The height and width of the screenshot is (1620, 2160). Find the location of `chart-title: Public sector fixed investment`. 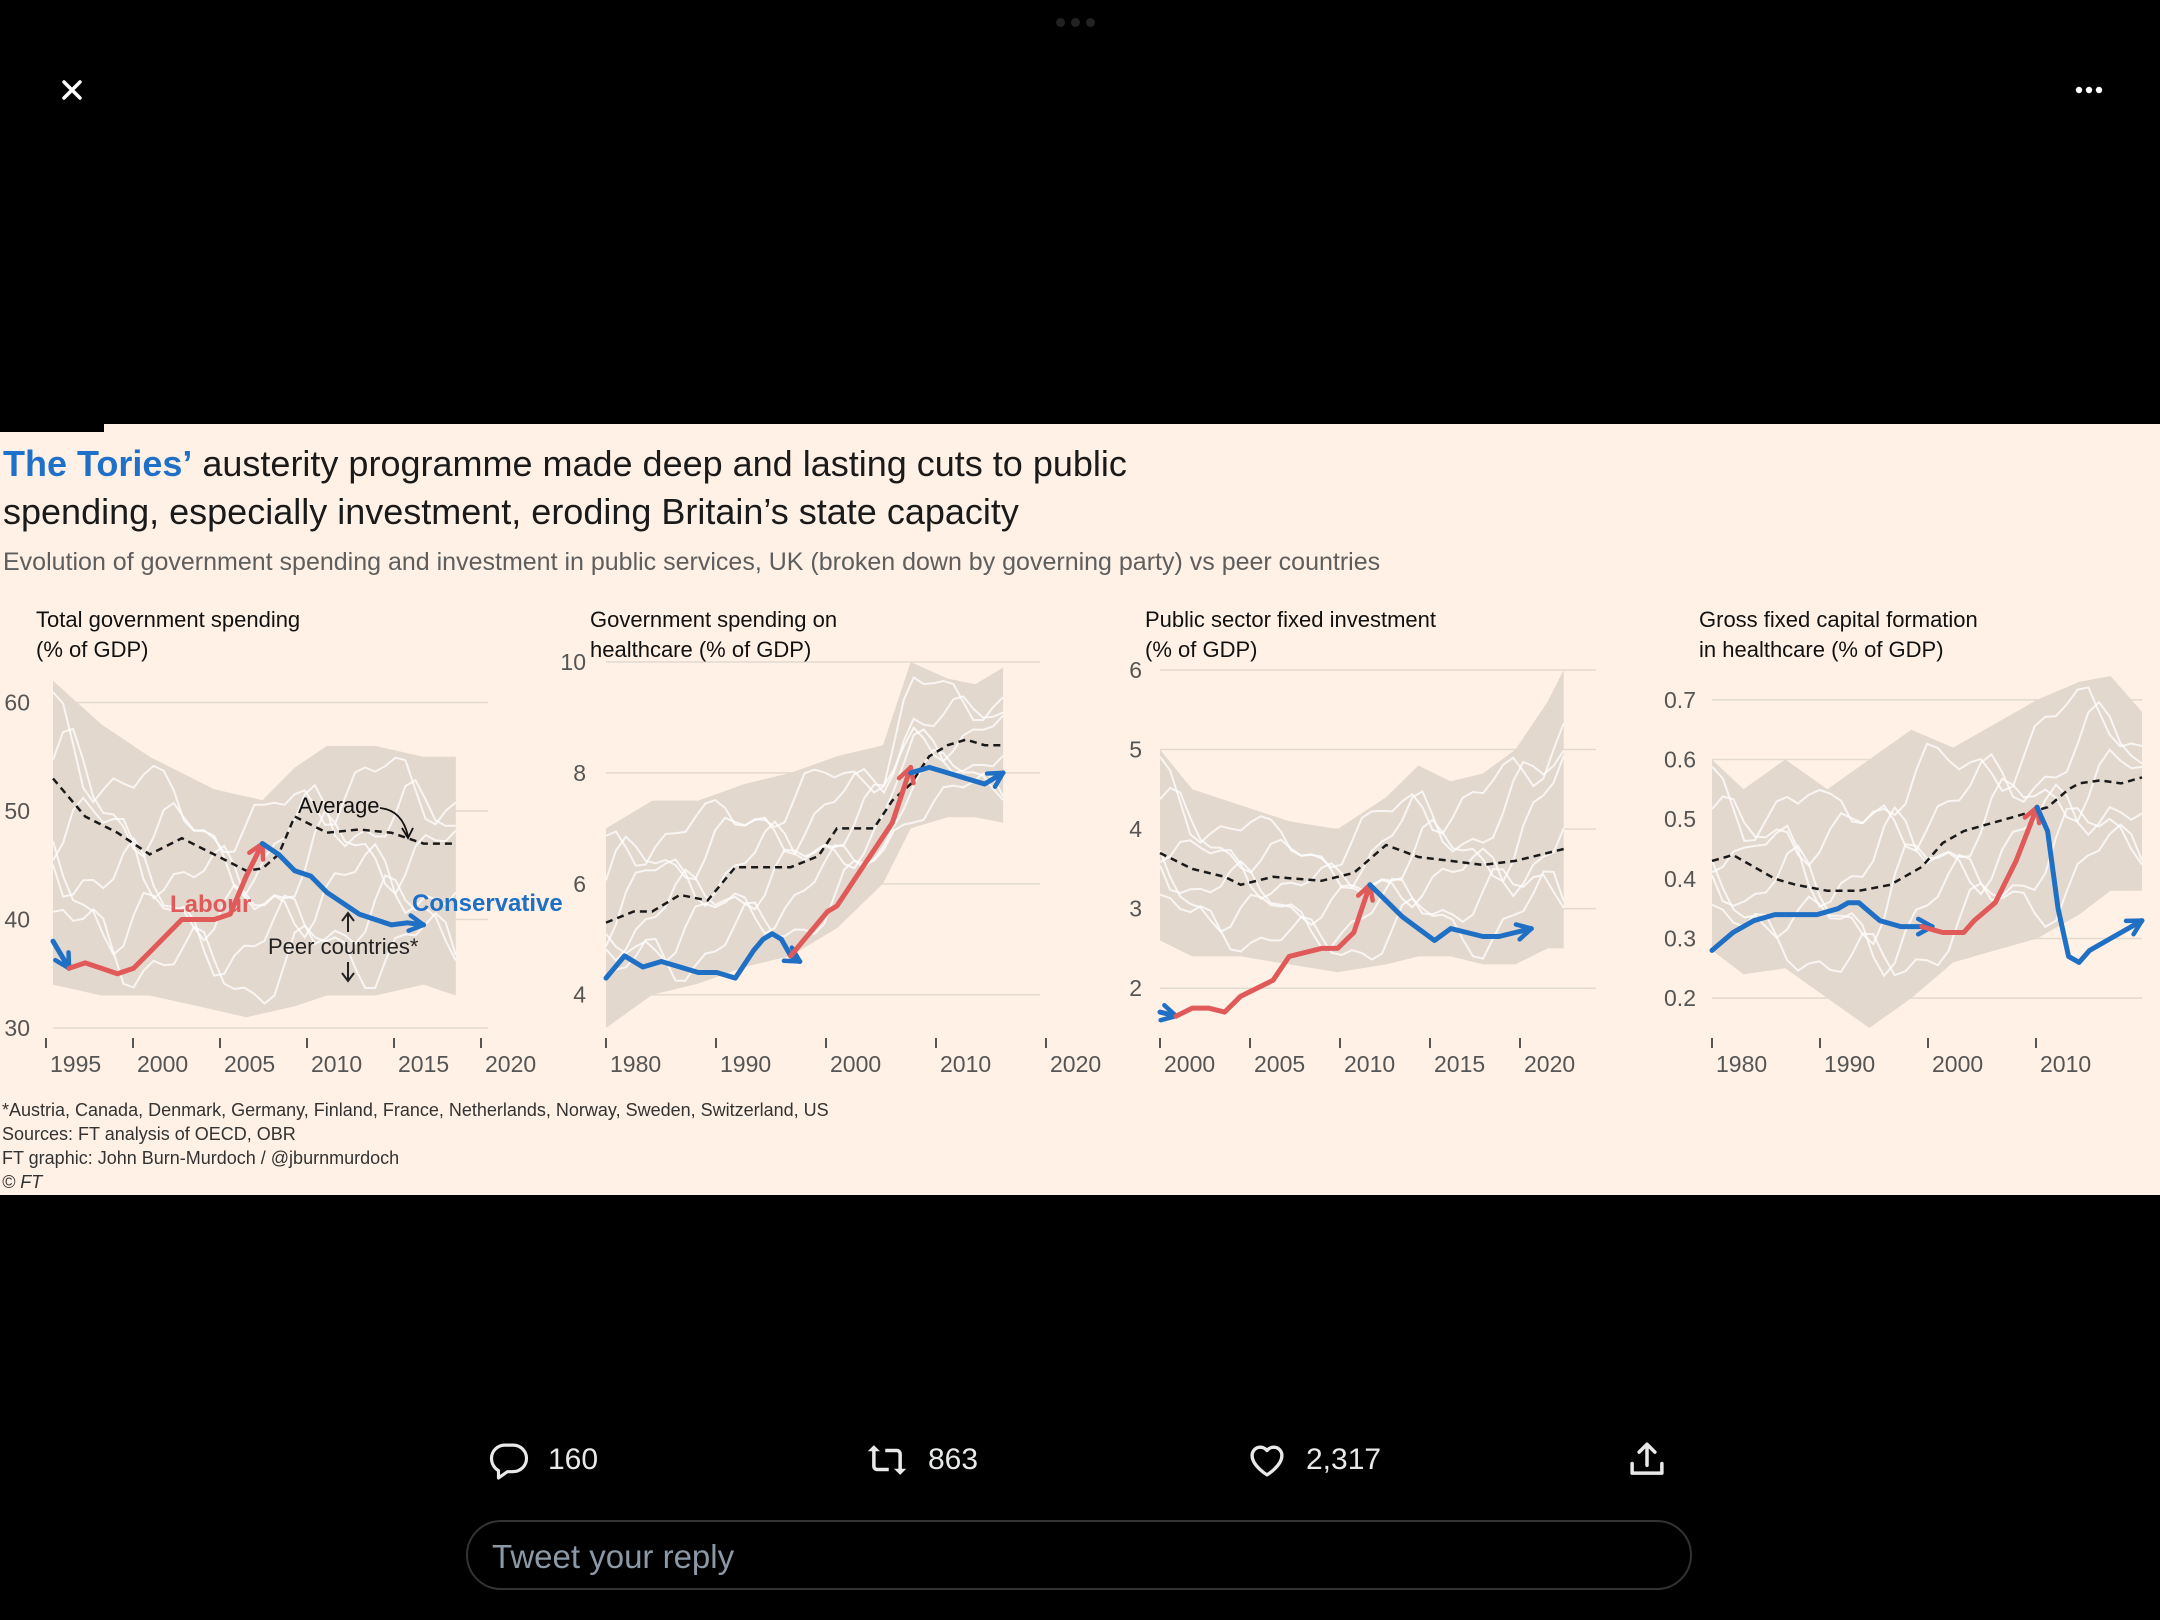

chart-title: Public sector fixed investment is located at coordinates (1290, 619).